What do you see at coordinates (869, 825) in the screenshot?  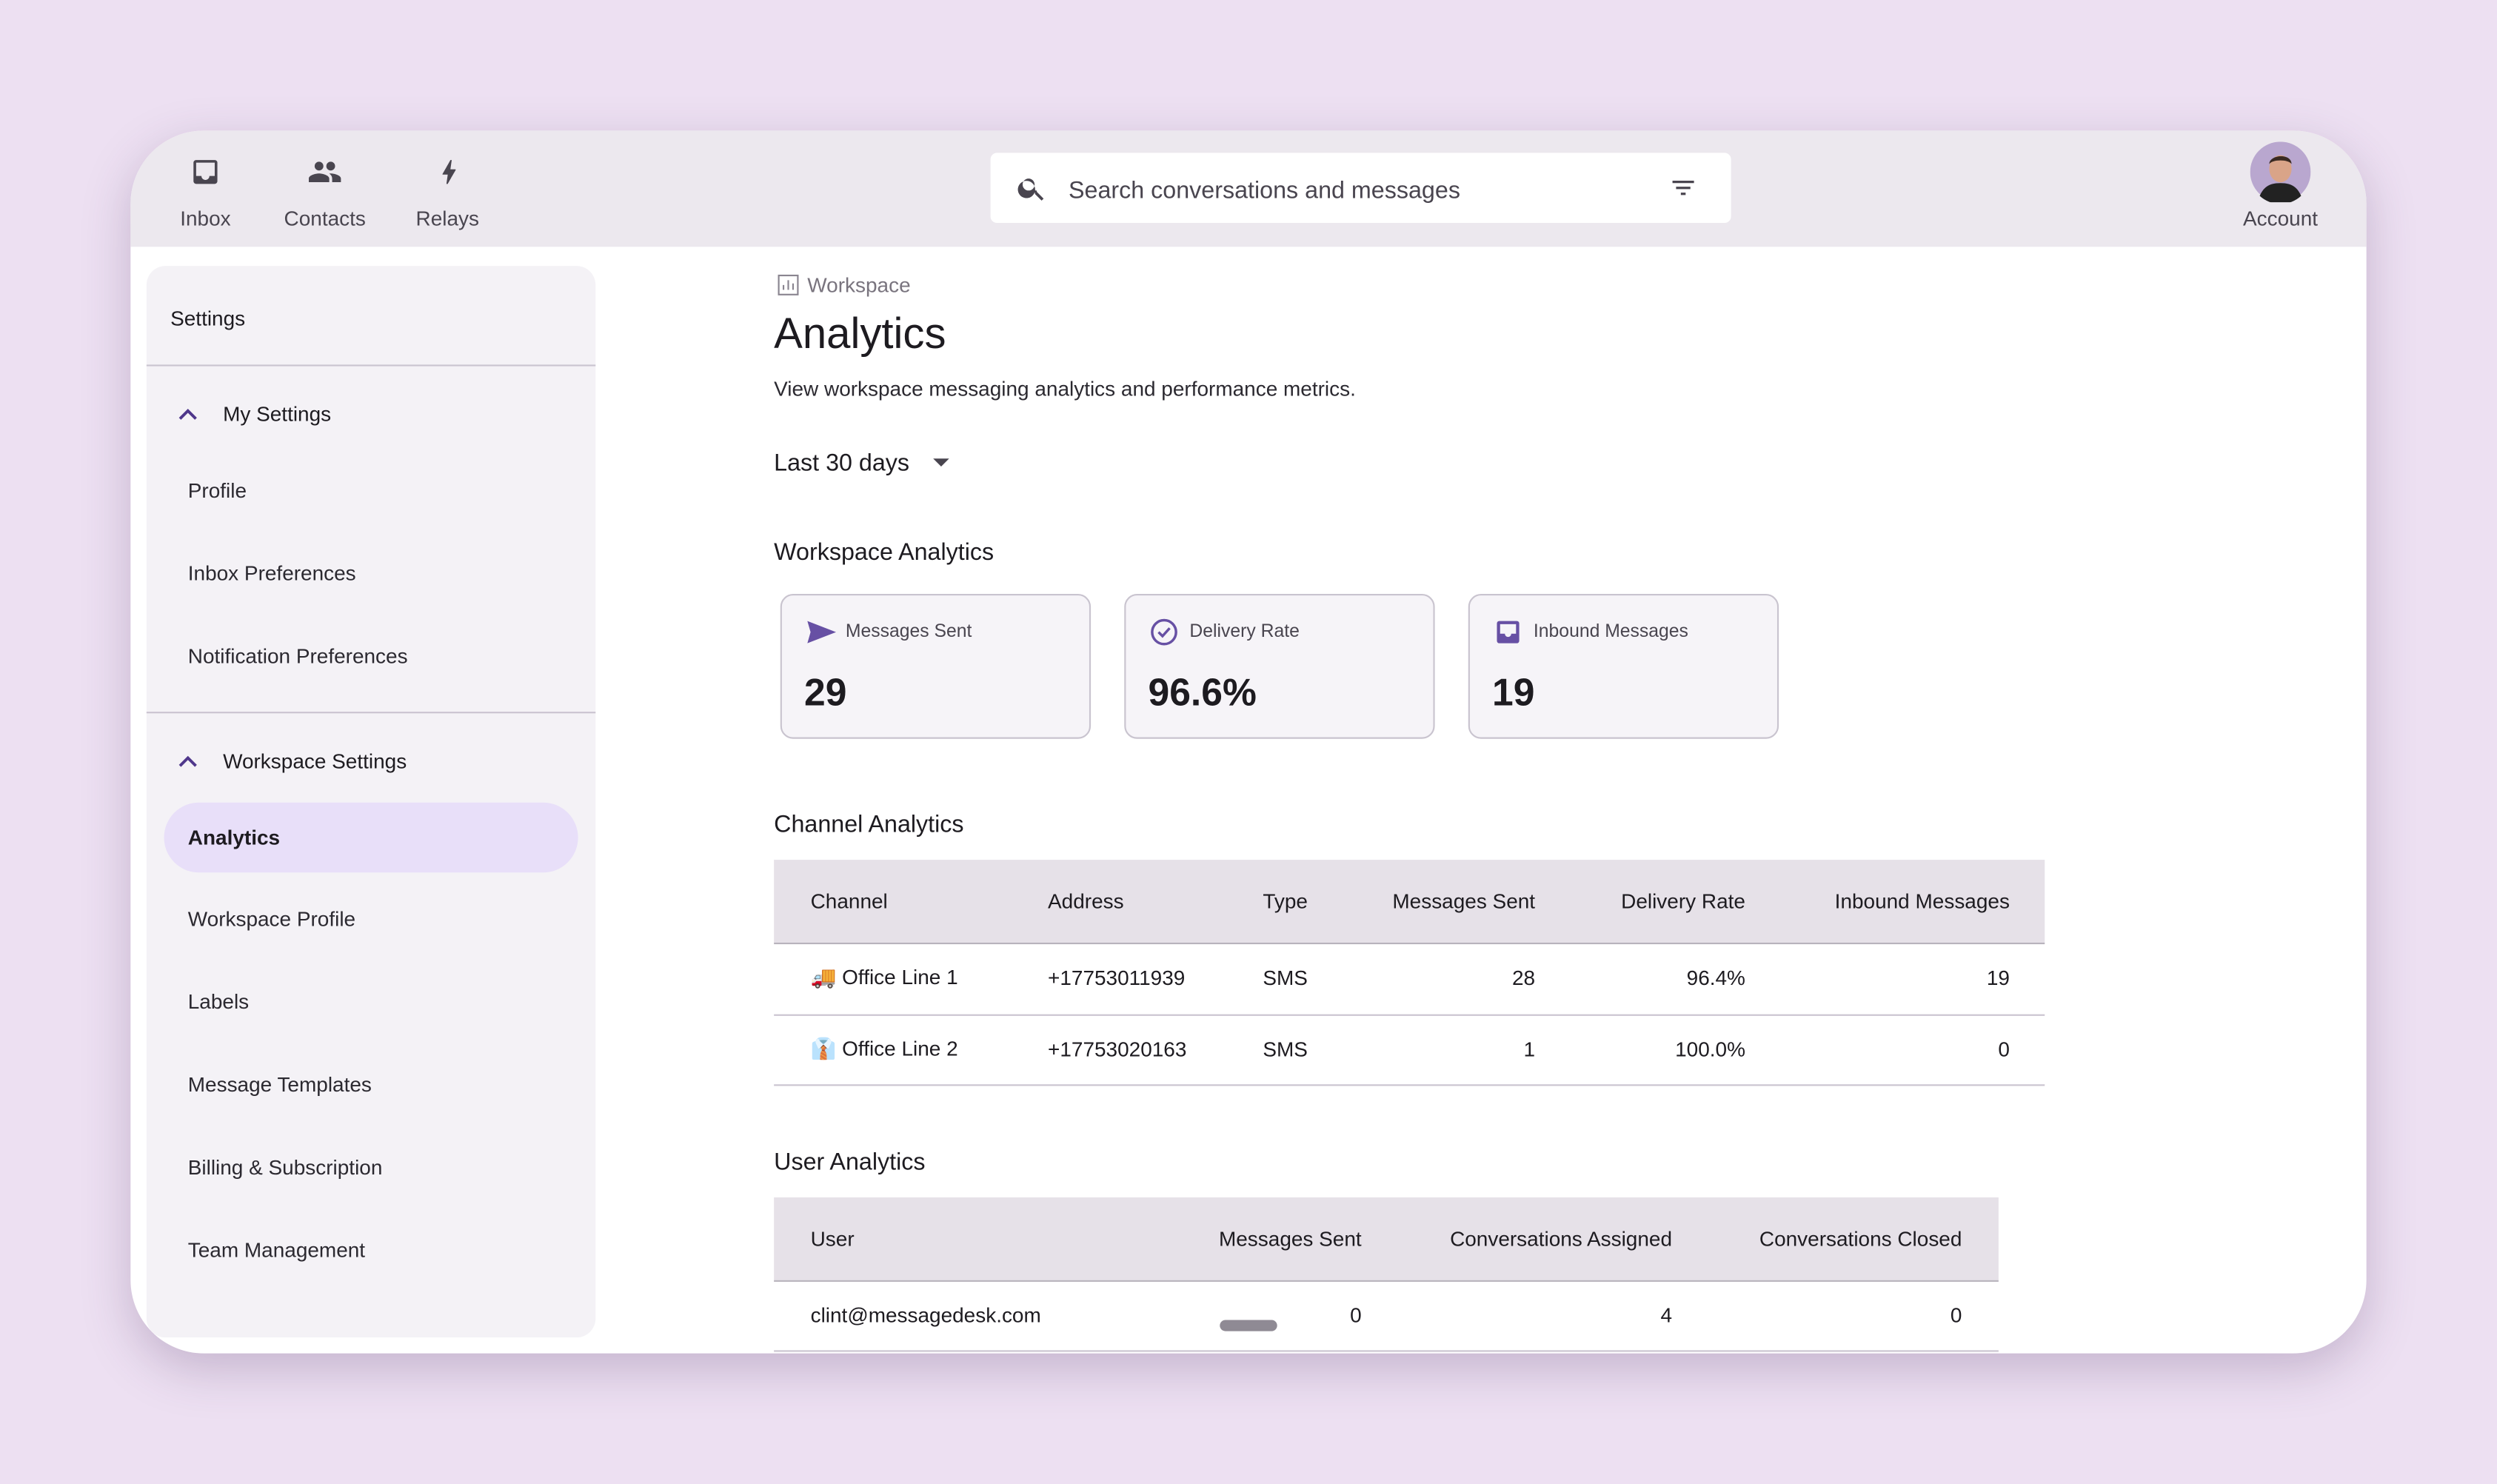 I see `table-title: Channel Analytics` at bounding box center [869, 825].